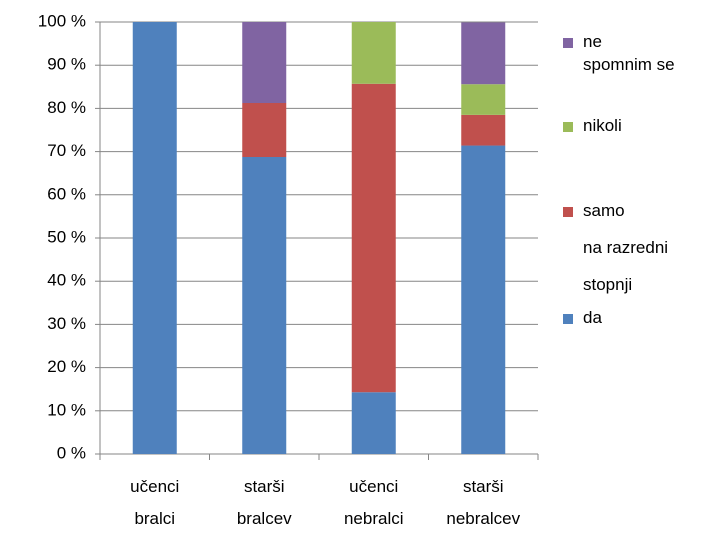  I want to click on x-tick-label: učenci nebralci, so click(374, 502).